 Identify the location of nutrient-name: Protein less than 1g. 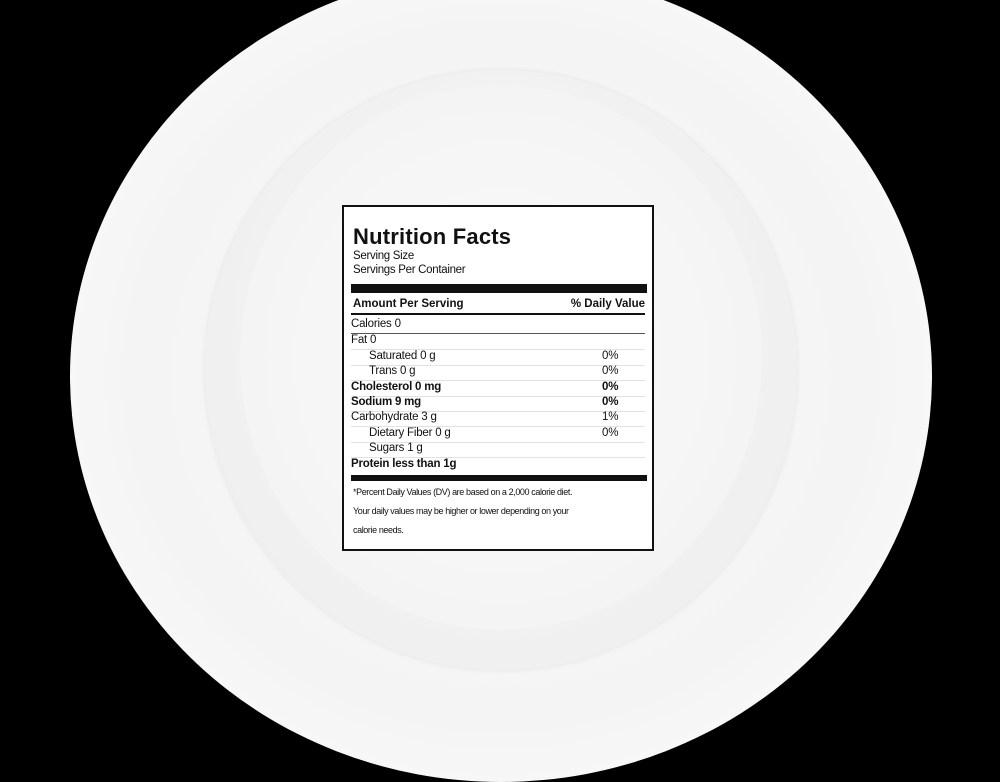
(404, 464).